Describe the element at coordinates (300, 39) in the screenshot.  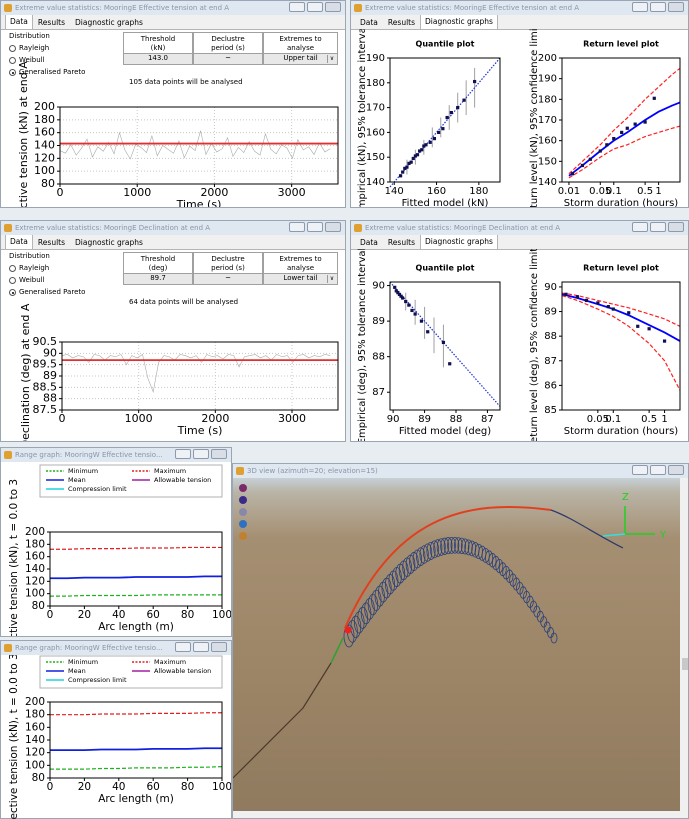
I see `header-line: Extremes to` at that location.